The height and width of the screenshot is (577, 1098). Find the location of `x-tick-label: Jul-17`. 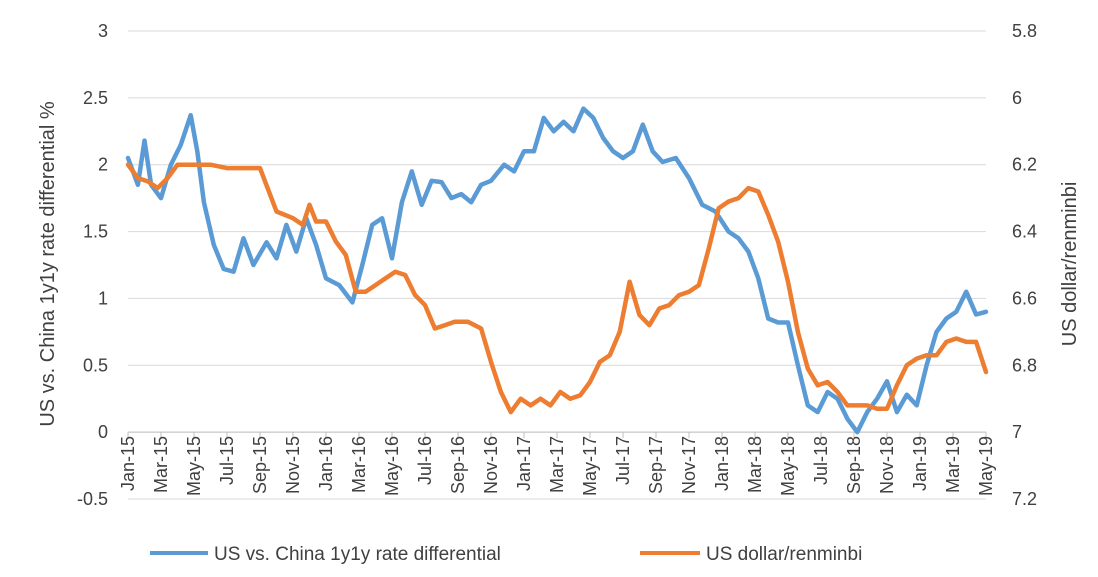

x-tick-label: Jul-17 is located at coordinates (623, 460).